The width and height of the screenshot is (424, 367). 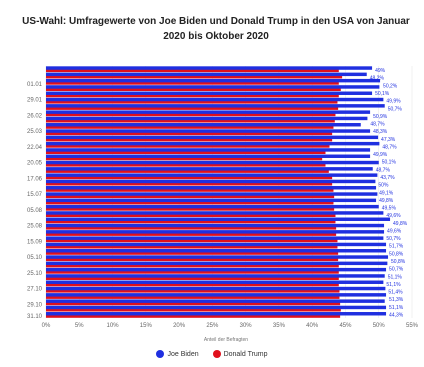 I want to click on value-label: 51,3%, so click(x=396, y=300).